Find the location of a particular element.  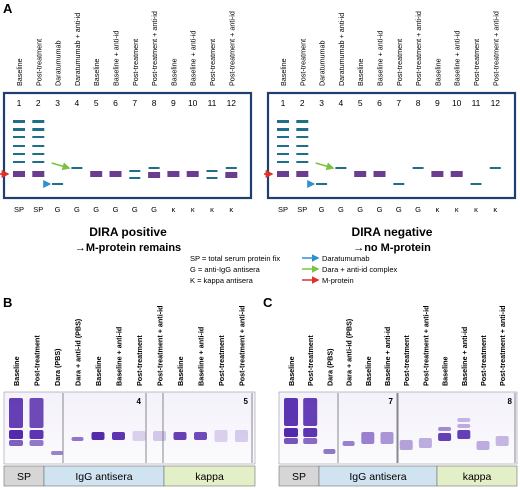

lane-header: Daratumumab + anti-id is located at coordinates (77, 49).